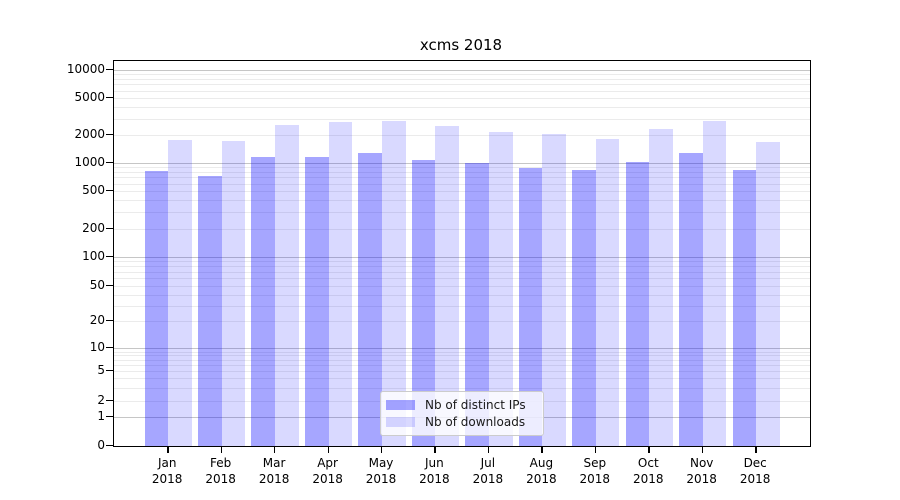 The height and width of the screenshot is (500, 900). What do you see at coordinates (327, 471) in the screenshot?
I see `x-tick-label-apr: Apr 2018` at bounding box center [327, 471].